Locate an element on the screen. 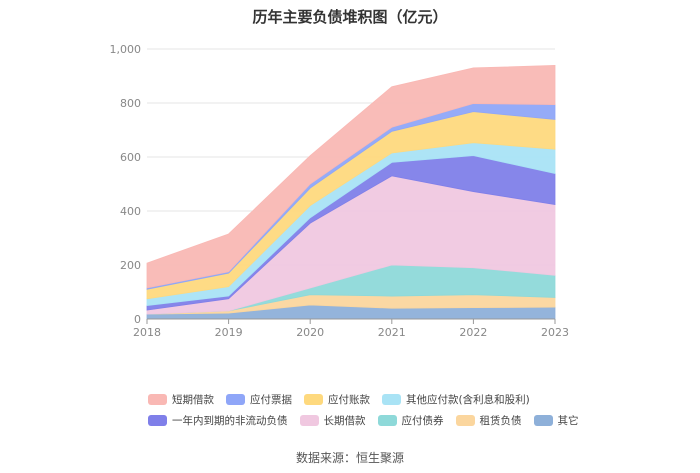  legend-item: 其他应付款(含利息和股利) is located at coordinates (456, 399).